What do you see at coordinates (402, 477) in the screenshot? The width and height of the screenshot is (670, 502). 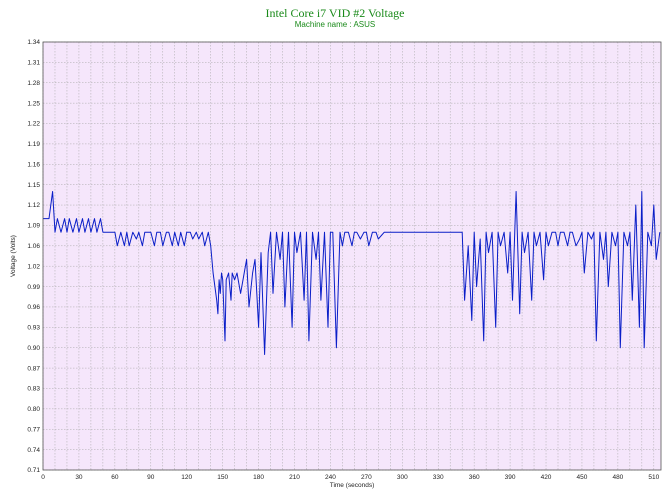 I see `x-tick-label: 300` at bounding box center [402, 477].